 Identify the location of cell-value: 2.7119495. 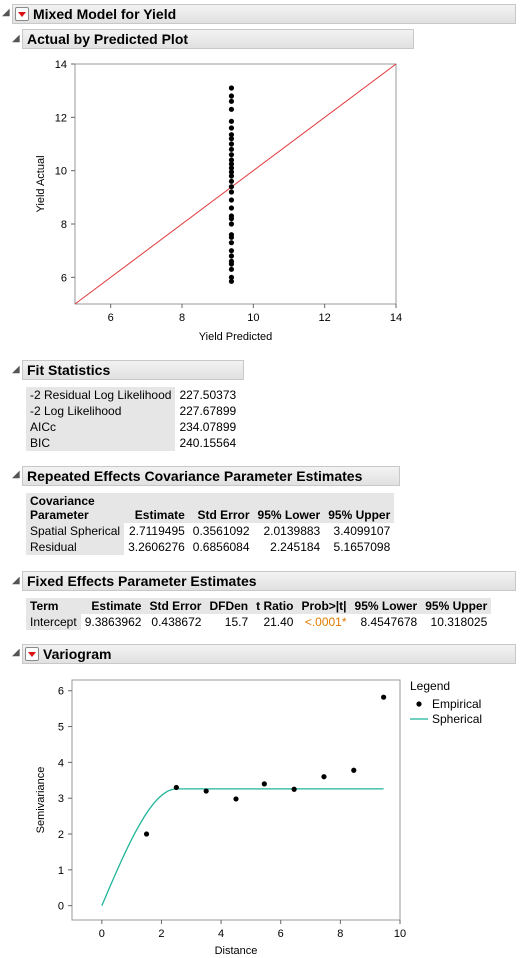
(156, 531).